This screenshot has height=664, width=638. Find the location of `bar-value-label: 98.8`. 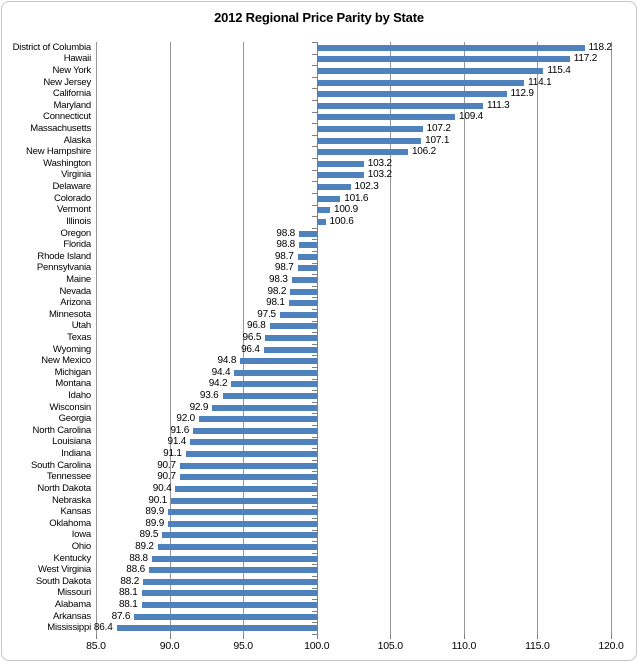

bar-value-label: 98.8 is located at coordinates (270, 234).